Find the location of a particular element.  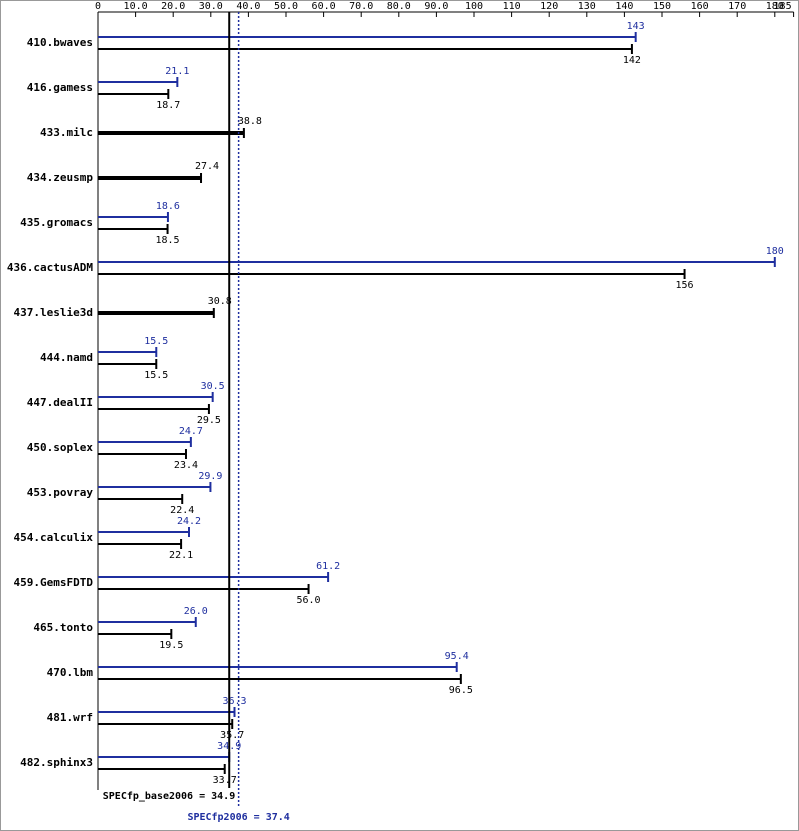

x-tick-label: 170 is located at coordinates (737, 6).